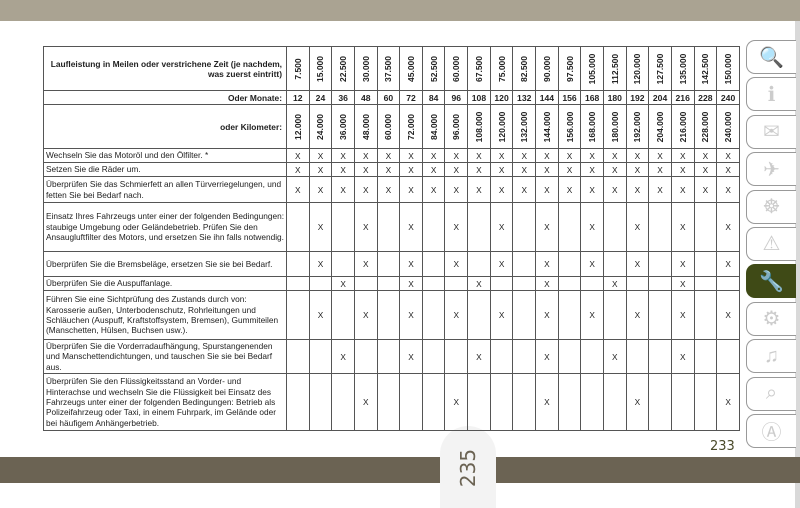 The height and width of the screenshot is (508, 800). Describe the element at coordinates (411, 68) in the screenshot. I see `miles-header-row-value: 45.000` at that location.